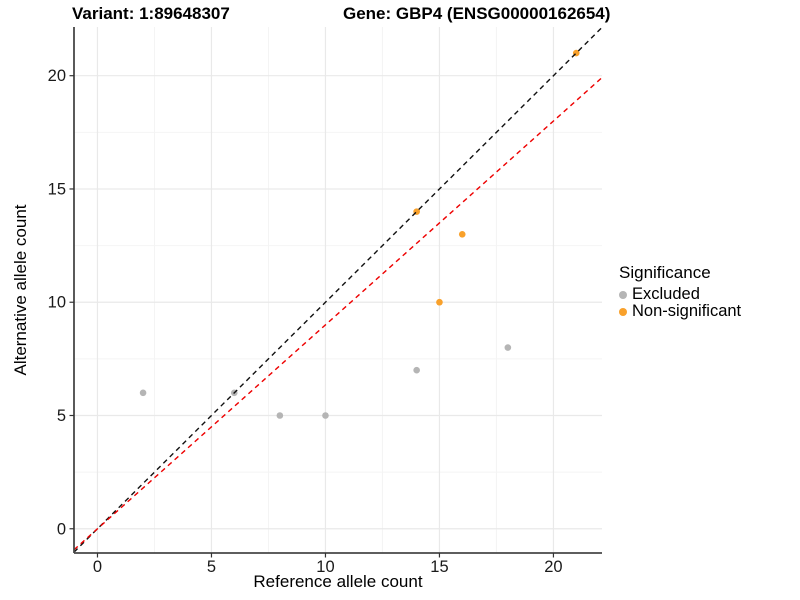 This screenshot has height=600, width=800. I want to click on gene-title: Gene: GBP4 (ENSG00000162654), so click(477, 13).